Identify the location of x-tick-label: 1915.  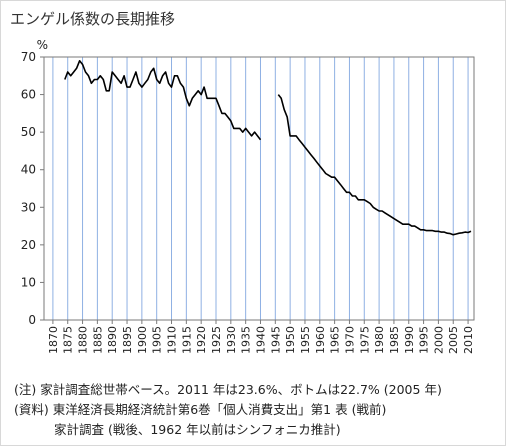
(186, 340).